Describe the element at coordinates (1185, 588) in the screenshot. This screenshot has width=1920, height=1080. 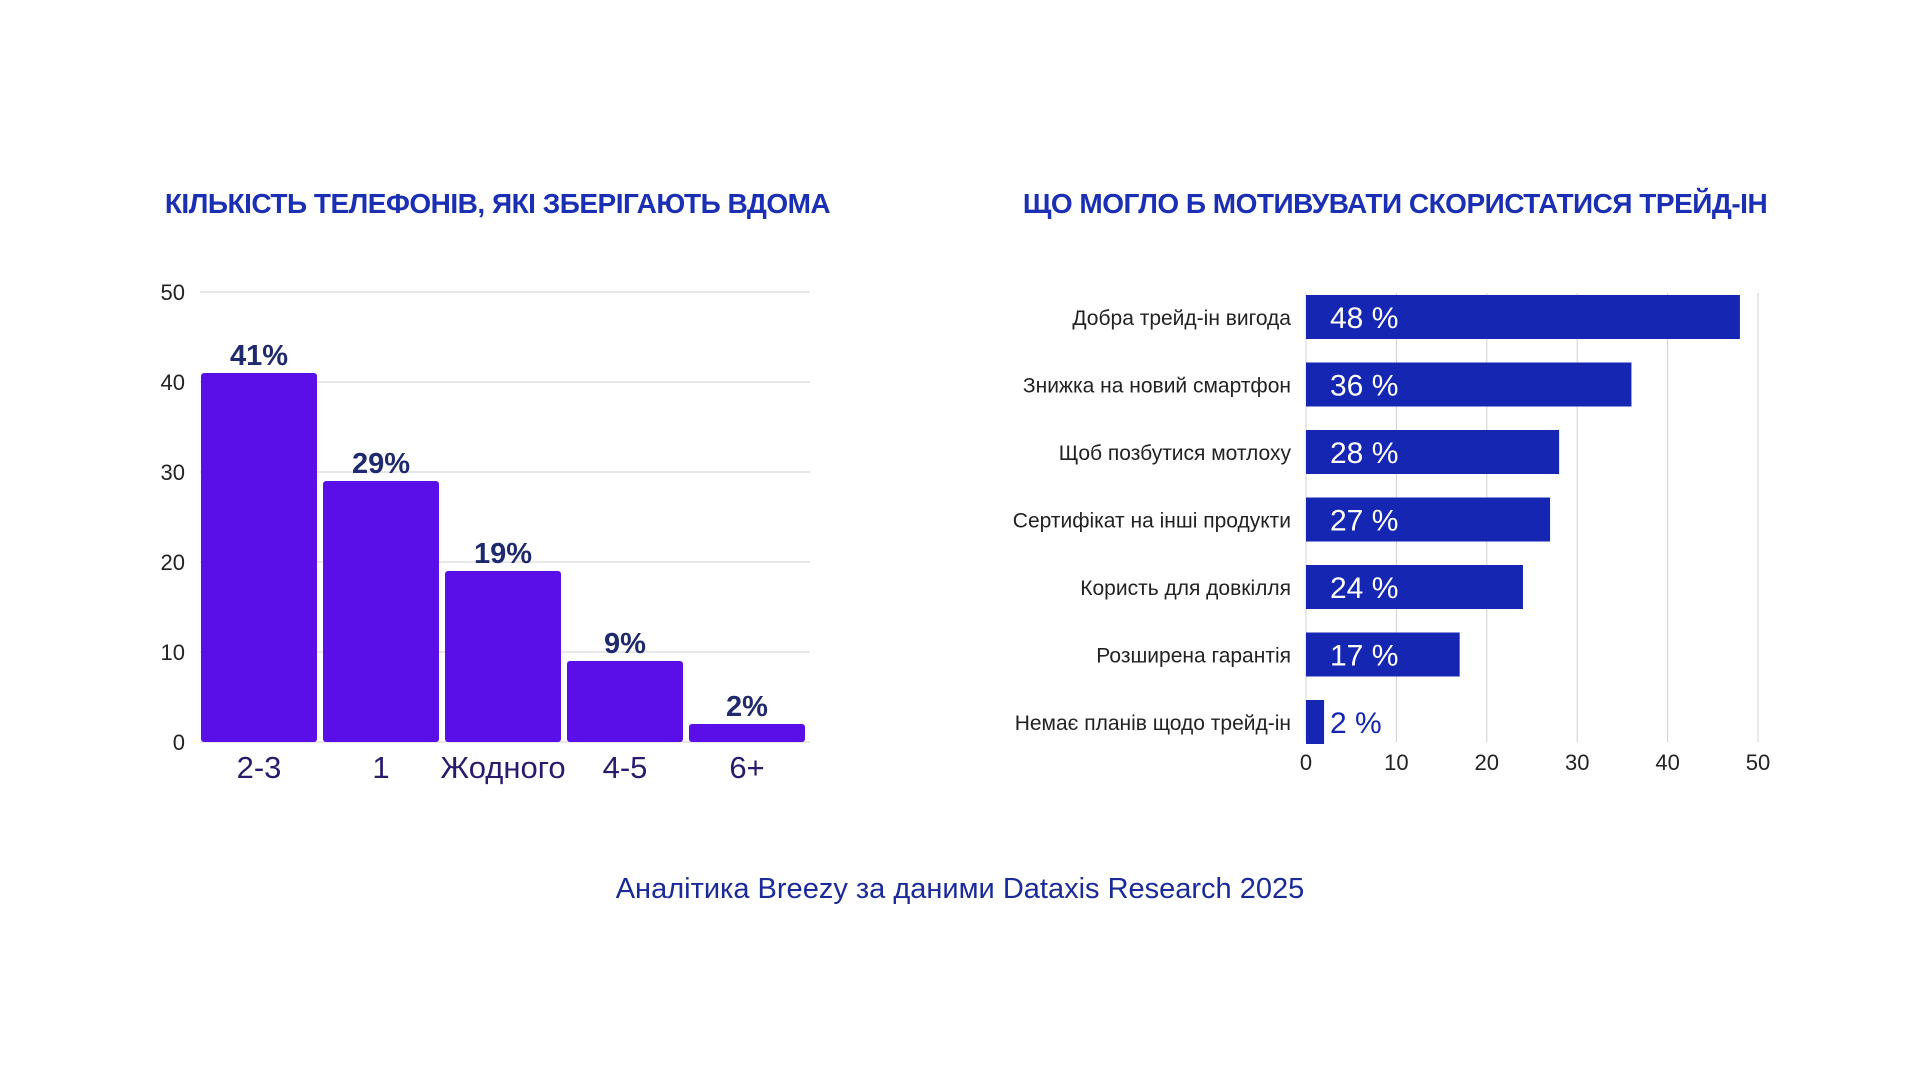
I see `y-category-label: Користь для довкілля` at that location.